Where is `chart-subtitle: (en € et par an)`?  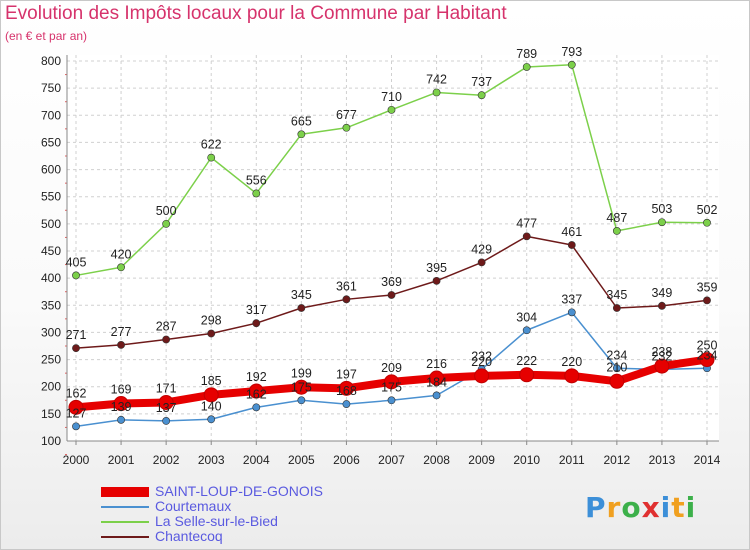 chart-subtitle: (en € et par an) is located at coordinates (46, 36).